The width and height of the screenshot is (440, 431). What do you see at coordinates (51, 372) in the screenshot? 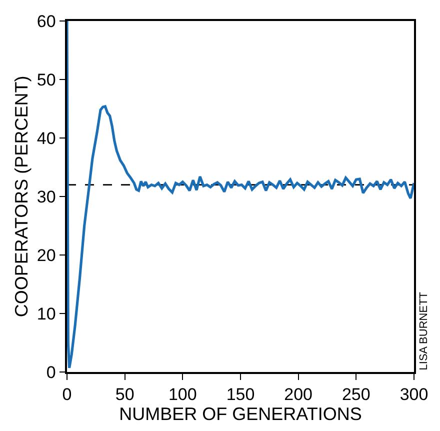
I see `y-tick-label: 0` at bounding box center [51, 372].